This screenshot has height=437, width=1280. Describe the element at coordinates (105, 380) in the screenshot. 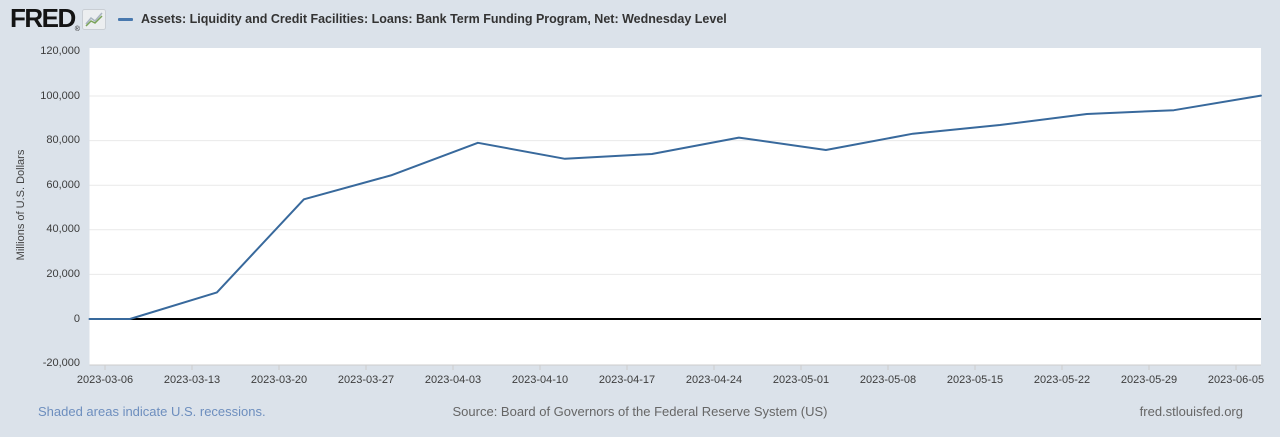

I see `x-tick-label: 2023-03-06` at that location.